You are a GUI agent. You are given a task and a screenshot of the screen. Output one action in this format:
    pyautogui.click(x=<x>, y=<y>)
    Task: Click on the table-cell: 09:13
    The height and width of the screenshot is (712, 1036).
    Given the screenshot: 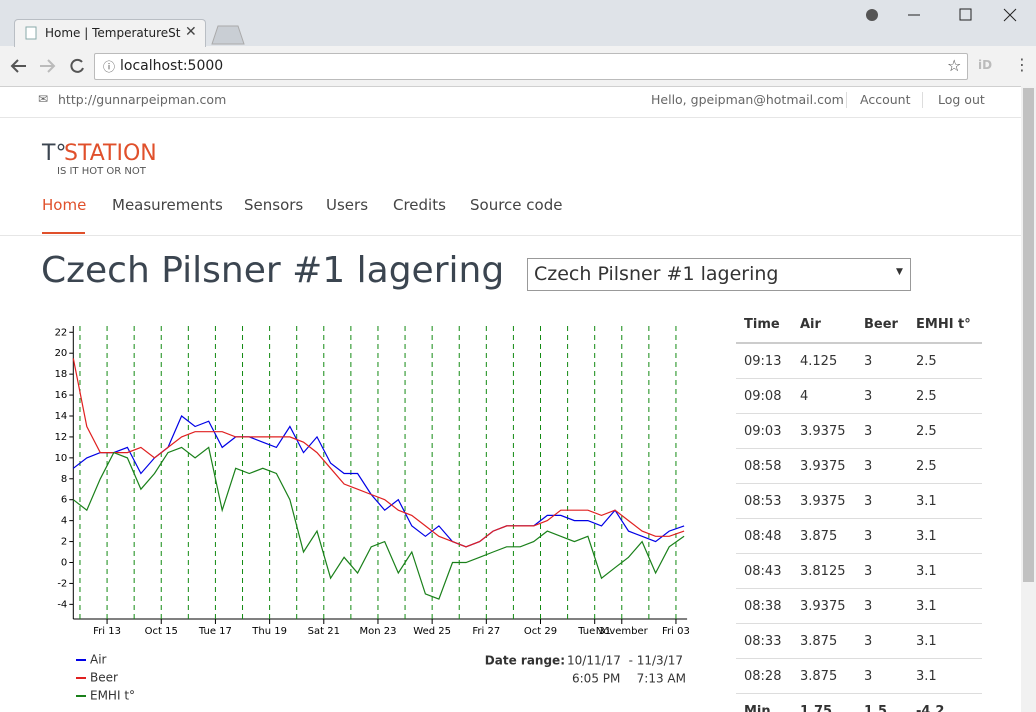 What is the action you would take?
    pyautogui.click(x=763, y=361)
    